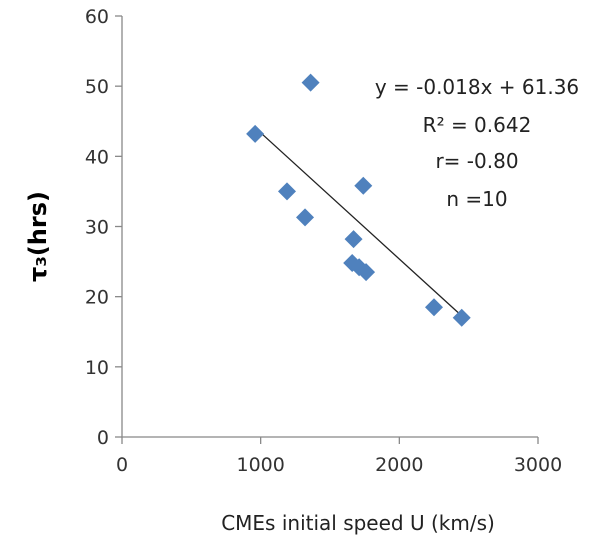 This screenshot has height=542, width=609. I want to click on y-axis-ticks: 0 10 20 30 40 50 60, so click(103, 227).